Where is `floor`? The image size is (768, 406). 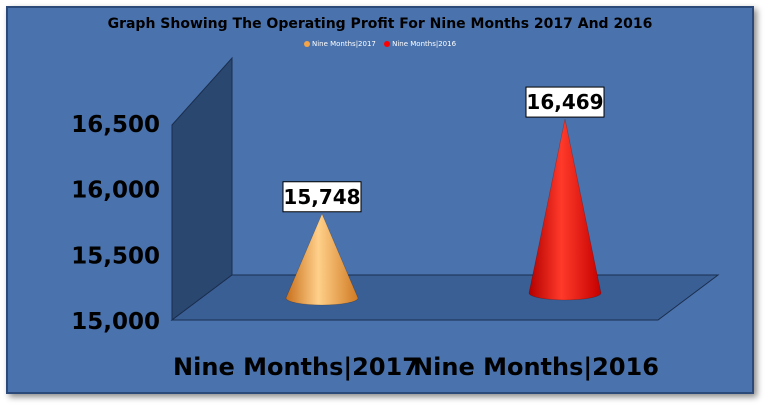 floor is located at coordinates (445, 297).